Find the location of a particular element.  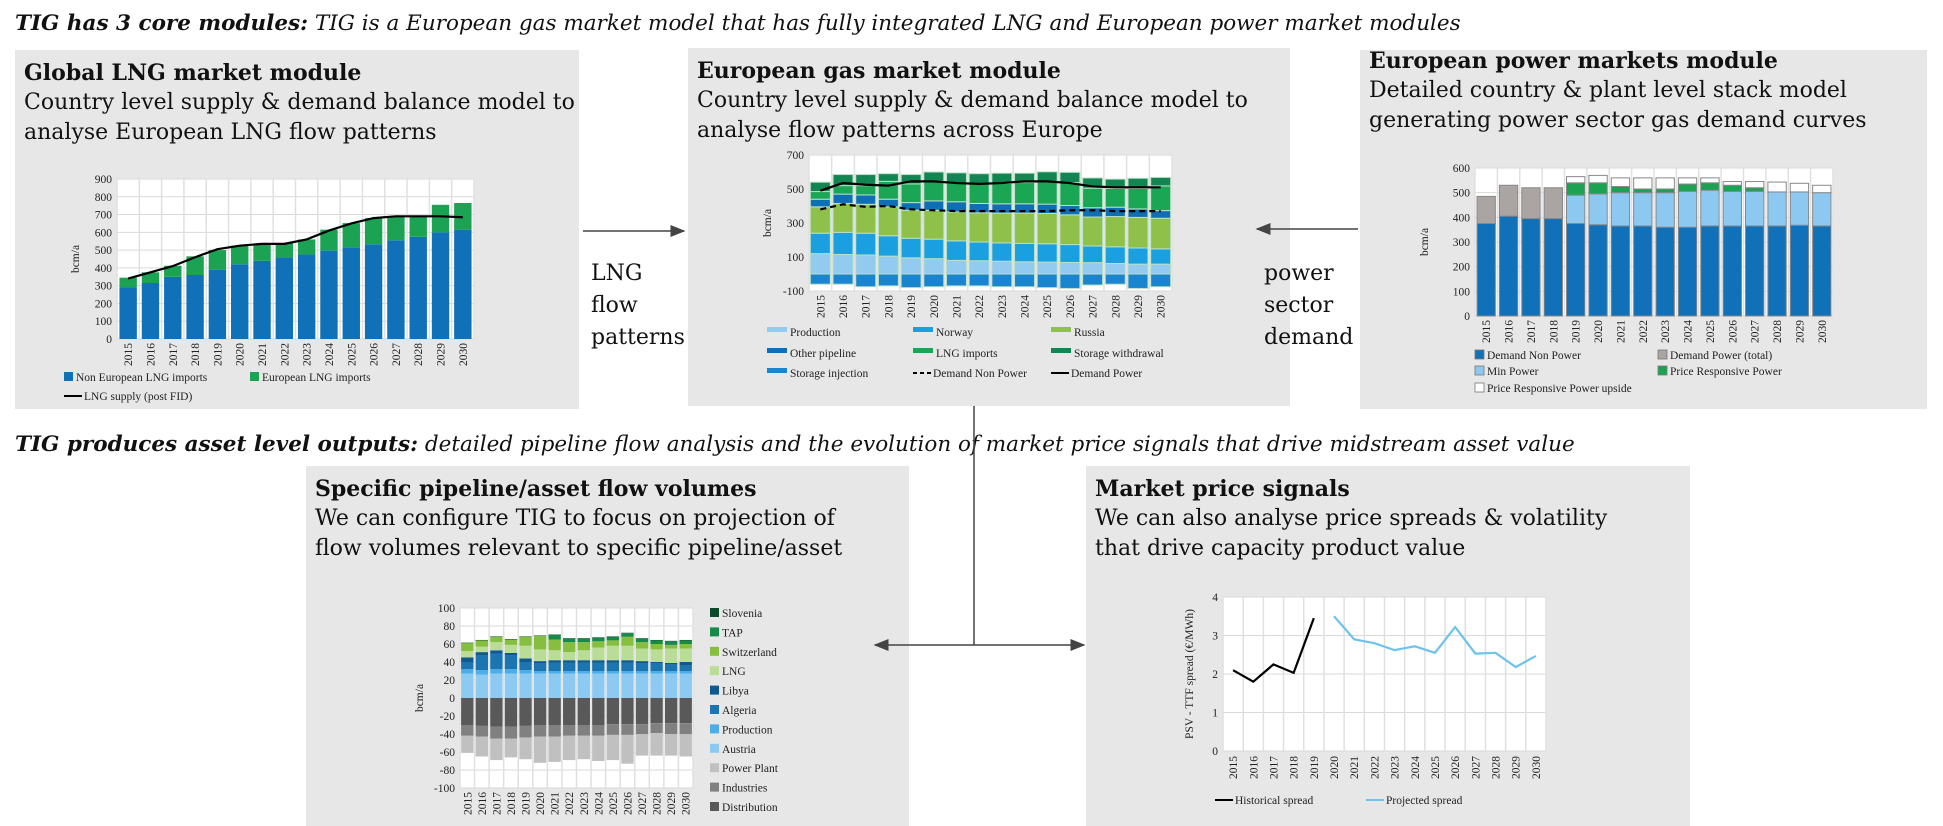

panel-title: Market price signals is located at coordinates (1222, 489).